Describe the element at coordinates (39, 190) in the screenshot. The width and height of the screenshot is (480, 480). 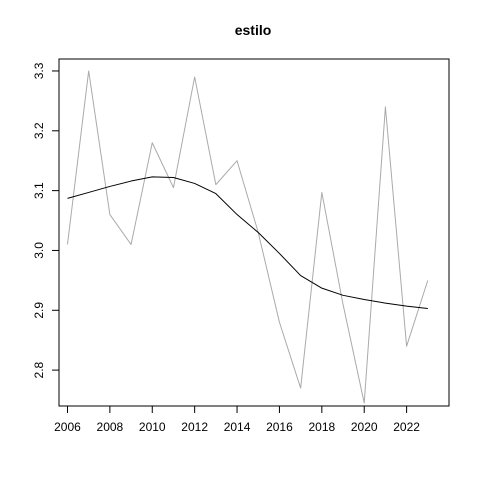
I see `y-tick-label: 3.1` at that location.